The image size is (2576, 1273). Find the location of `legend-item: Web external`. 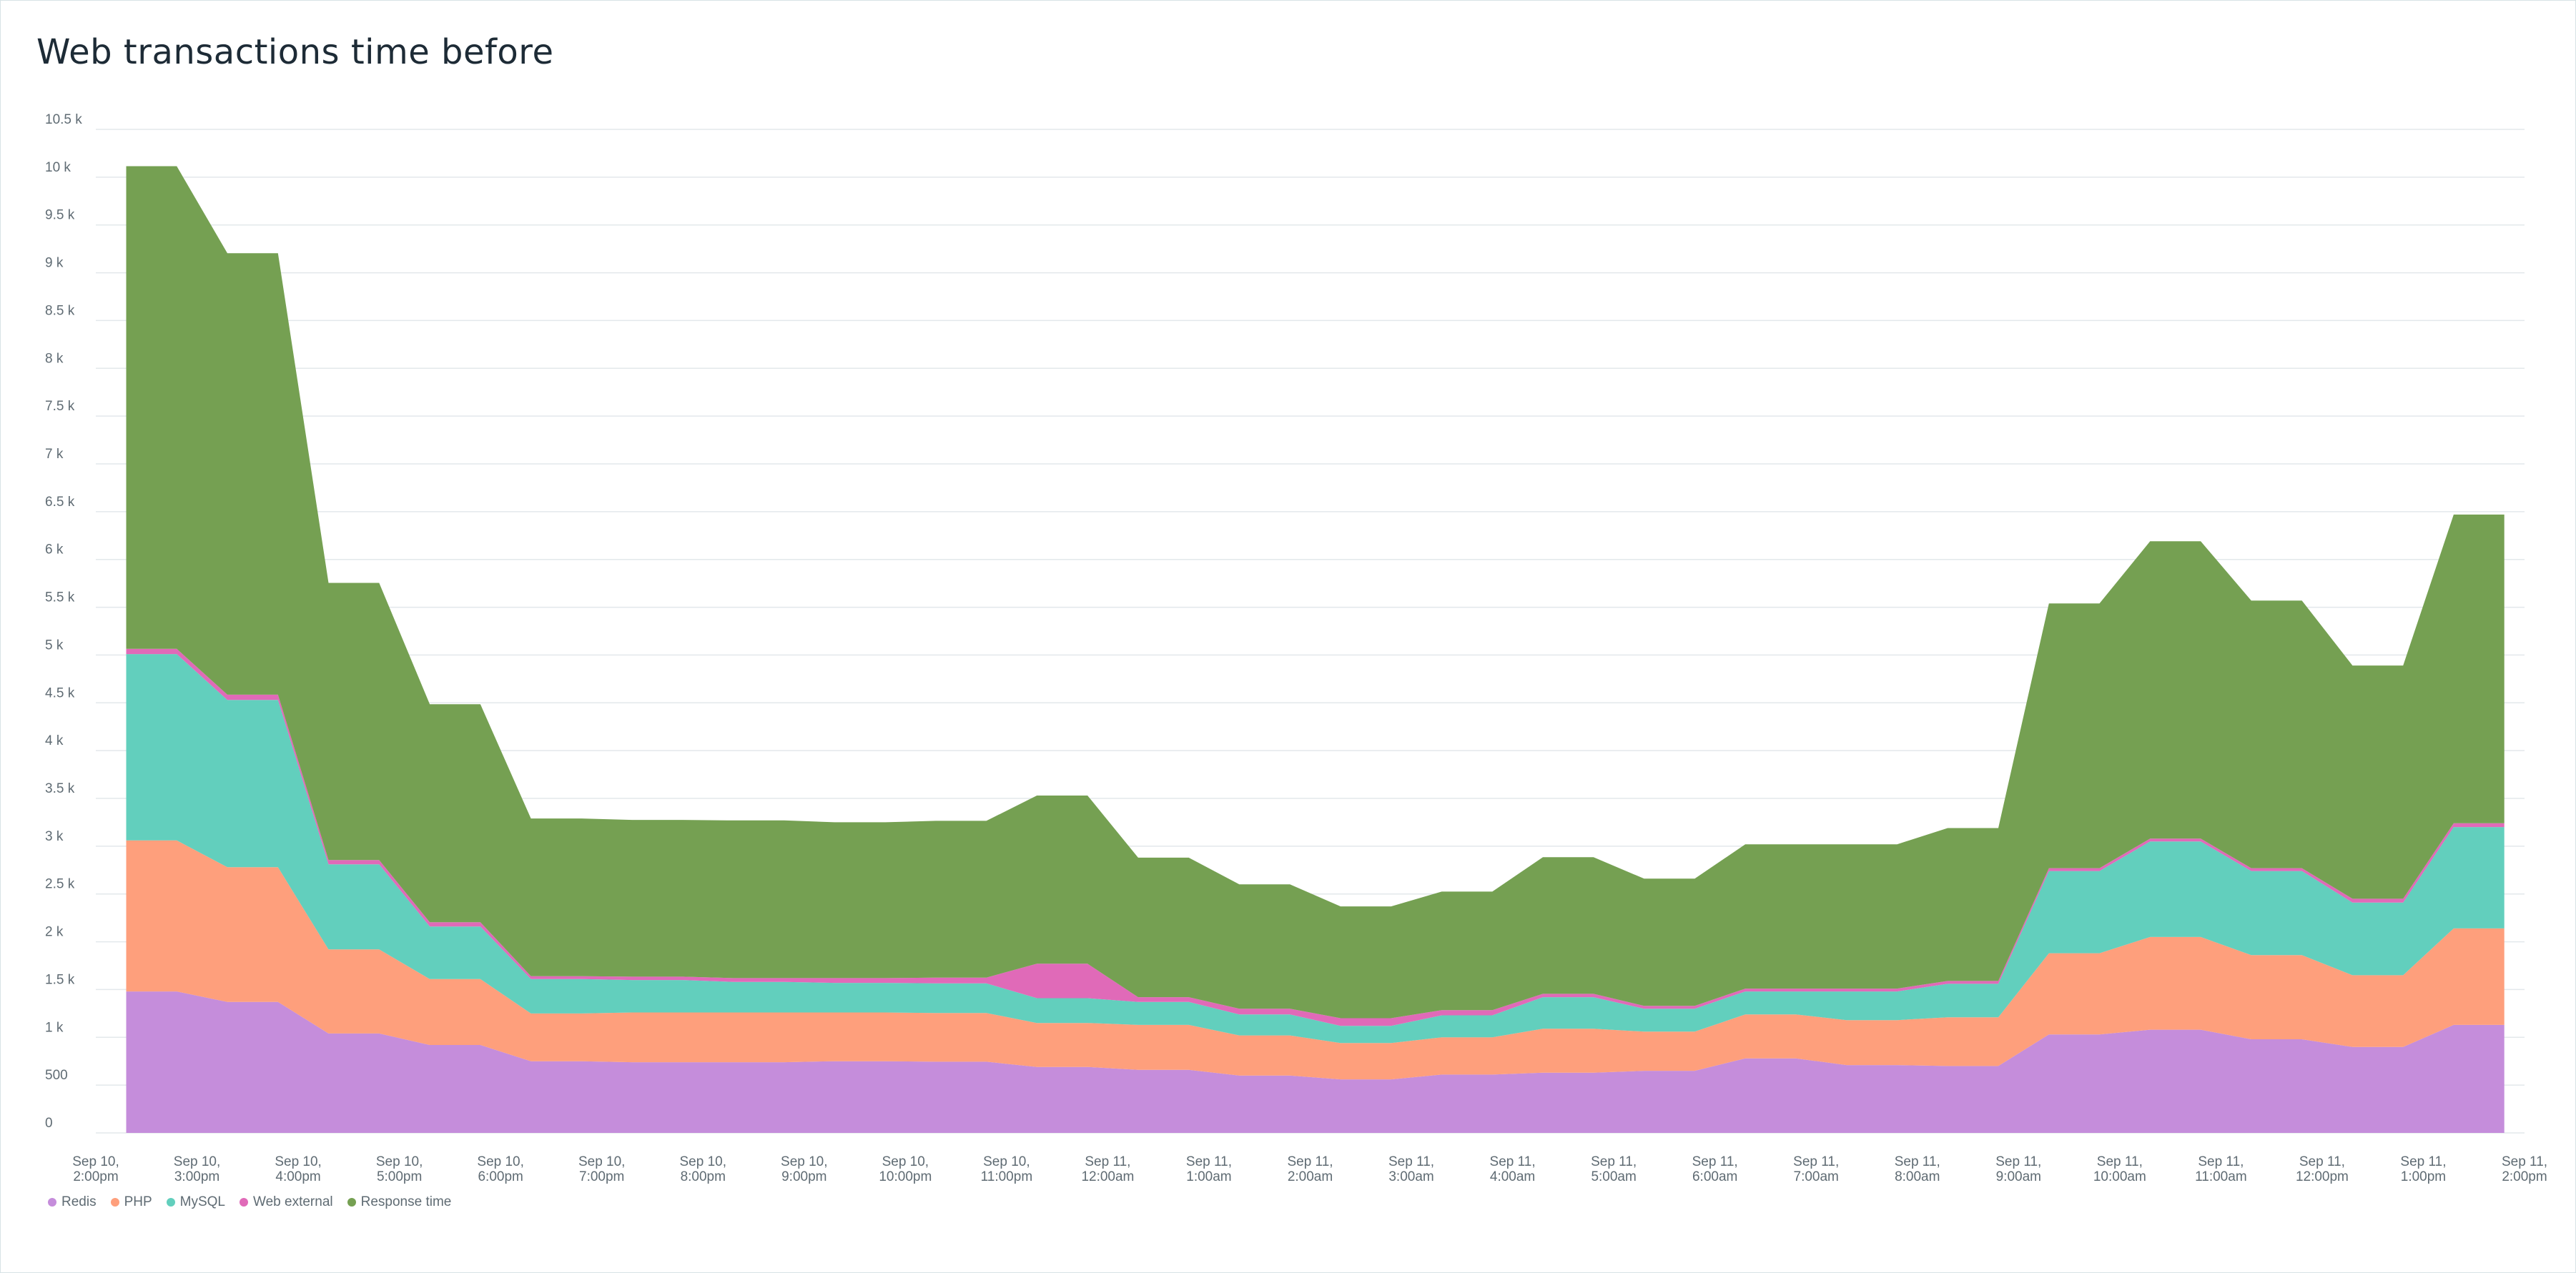

legend-item: Web external is located at coordinates (286, 1202).